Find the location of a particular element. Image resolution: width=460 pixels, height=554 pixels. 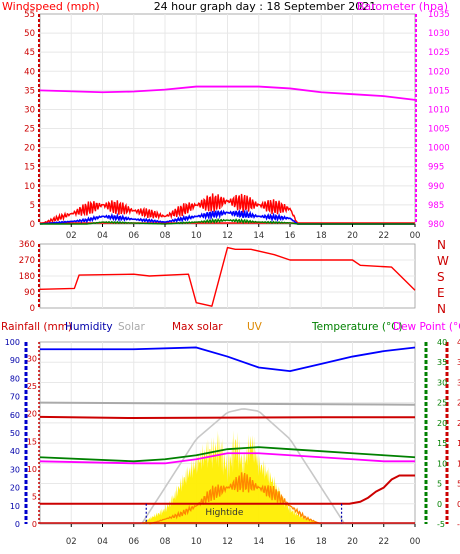

rain-tick-label: 10 is located at coordinates (32, 469).